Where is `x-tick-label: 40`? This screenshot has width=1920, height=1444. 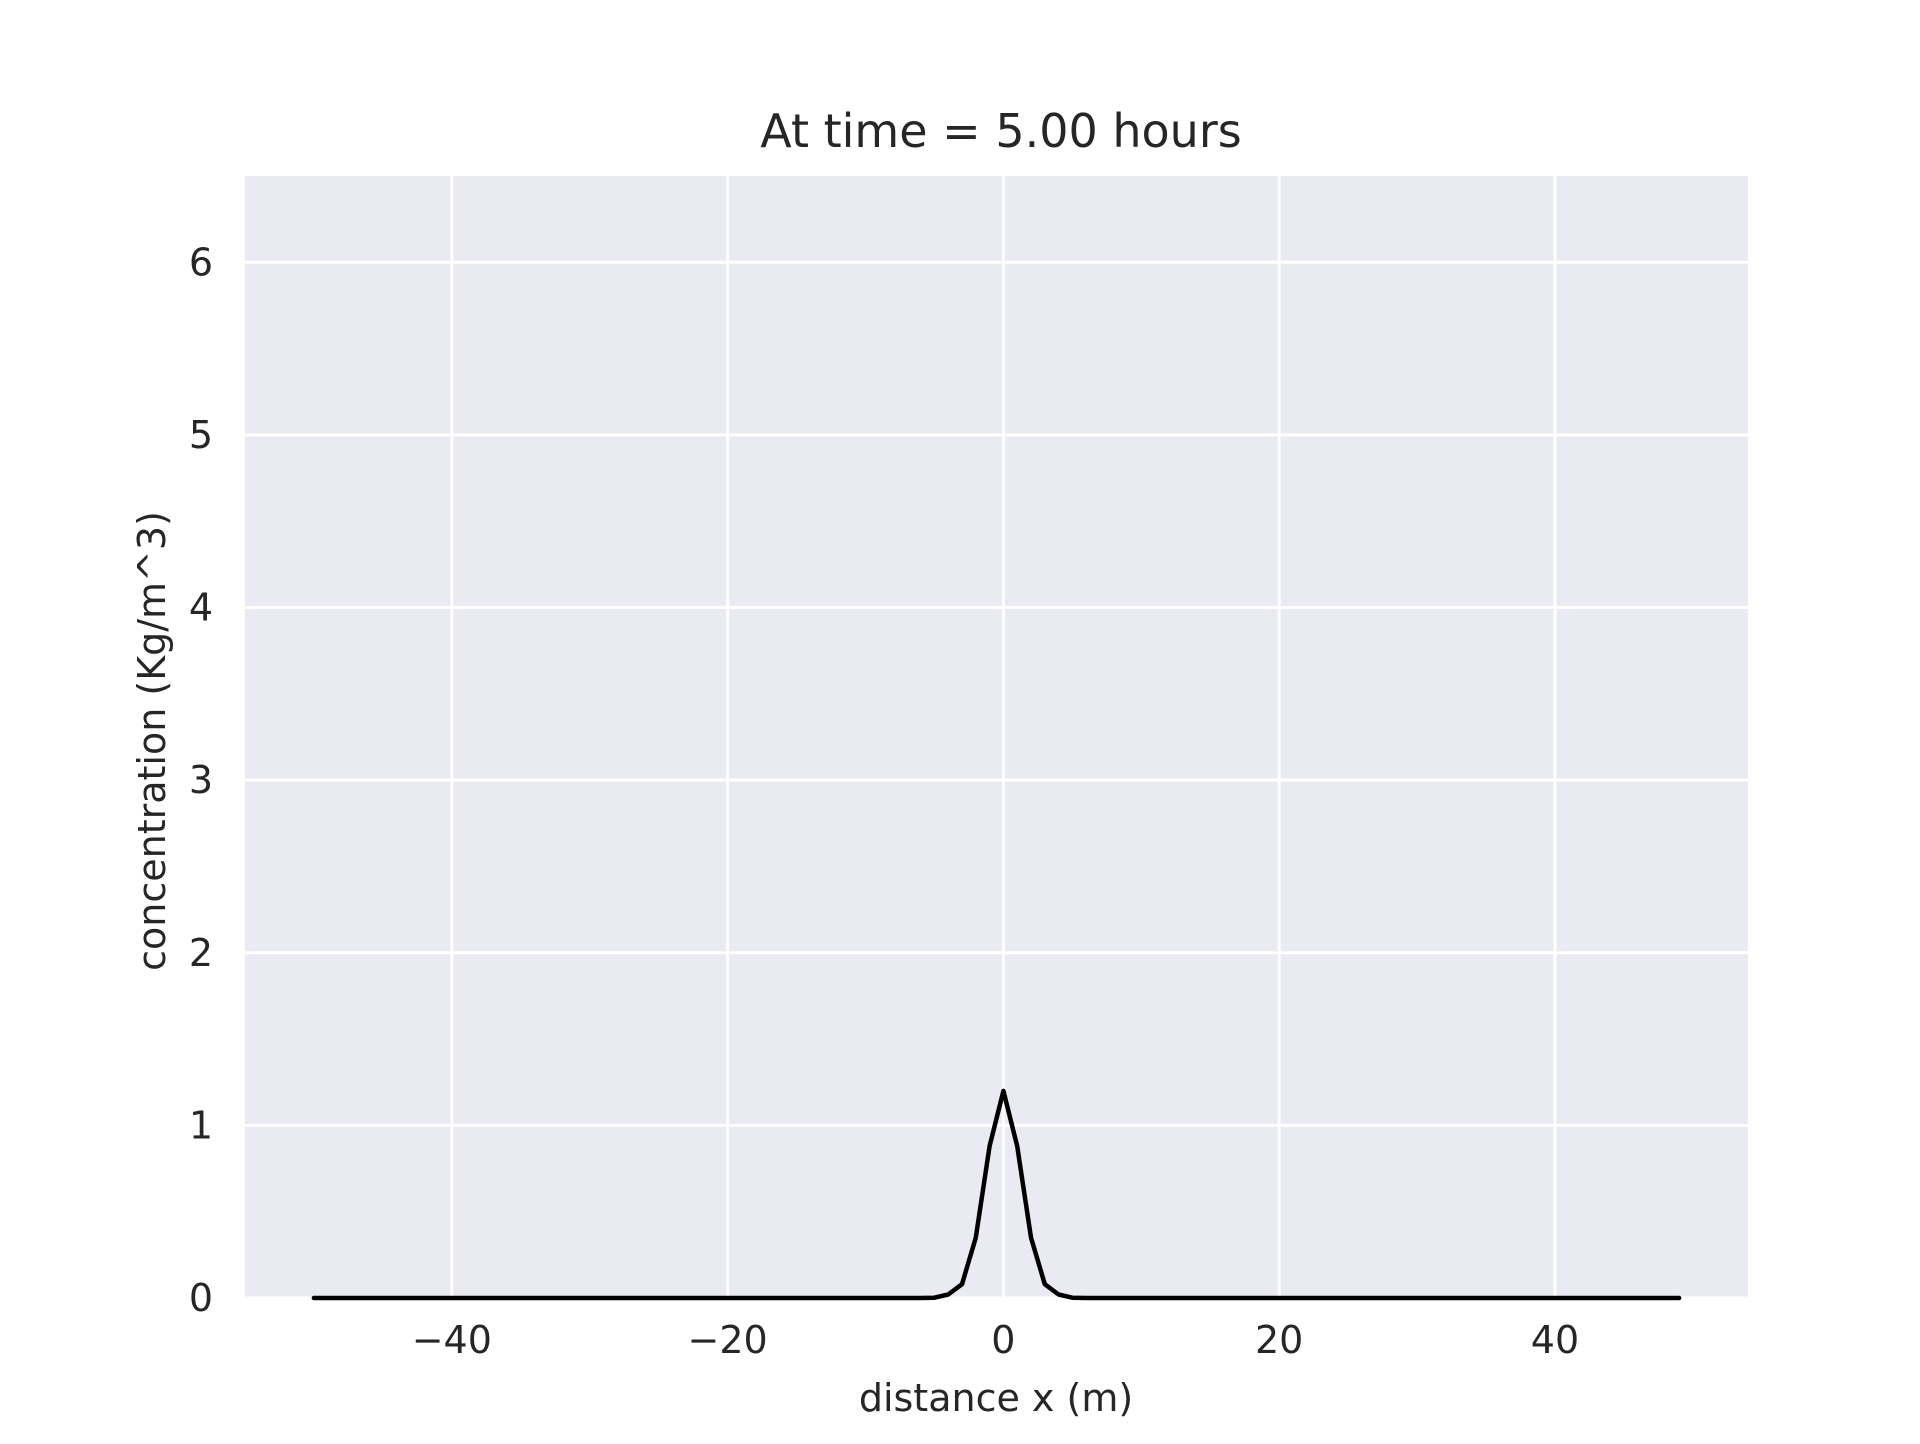
x-tick-label: 40 is located at coordinates (1555, 1340).